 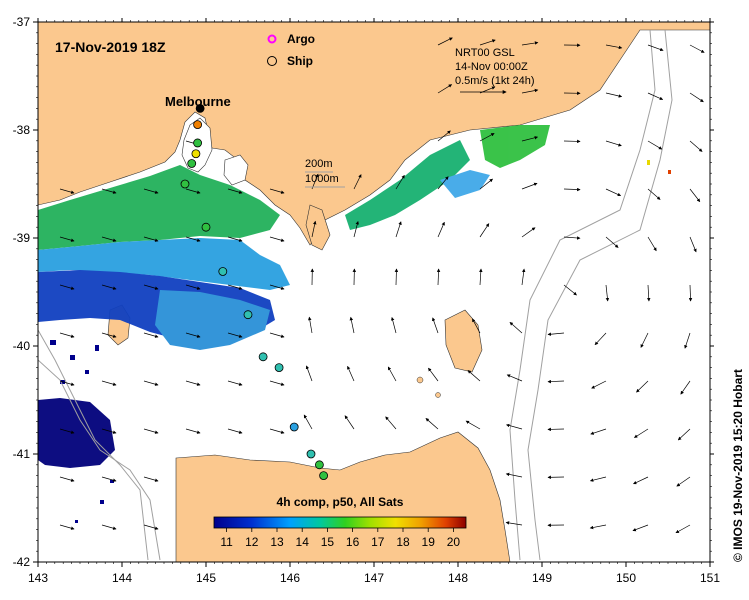 I want to click on colorbar-tick-label: 12, so click(x=252, y=542).